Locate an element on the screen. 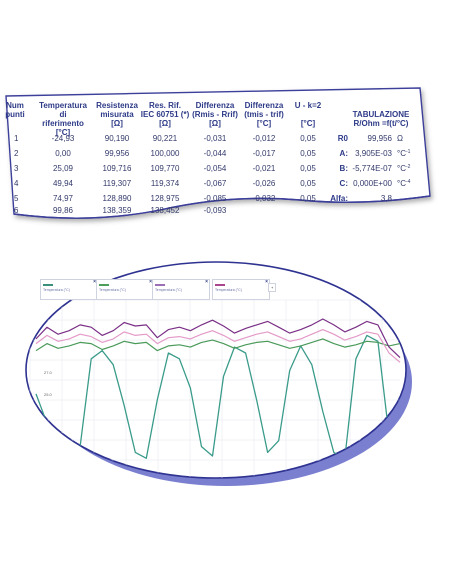 This screenshot has width=452, height=584. add-sensor-button: + is located at coordinates (272, 287).